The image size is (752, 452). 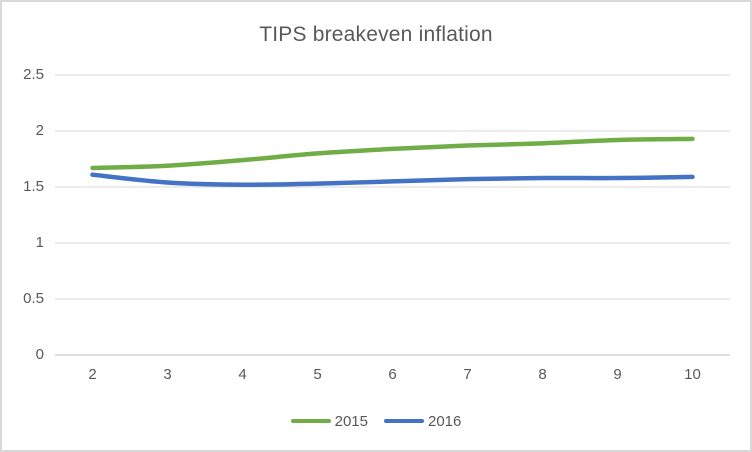 What do you see at coordinates (167, 374) in the screenshot?
I see `x-tick-label: 3` at bounding box center [167, 374].